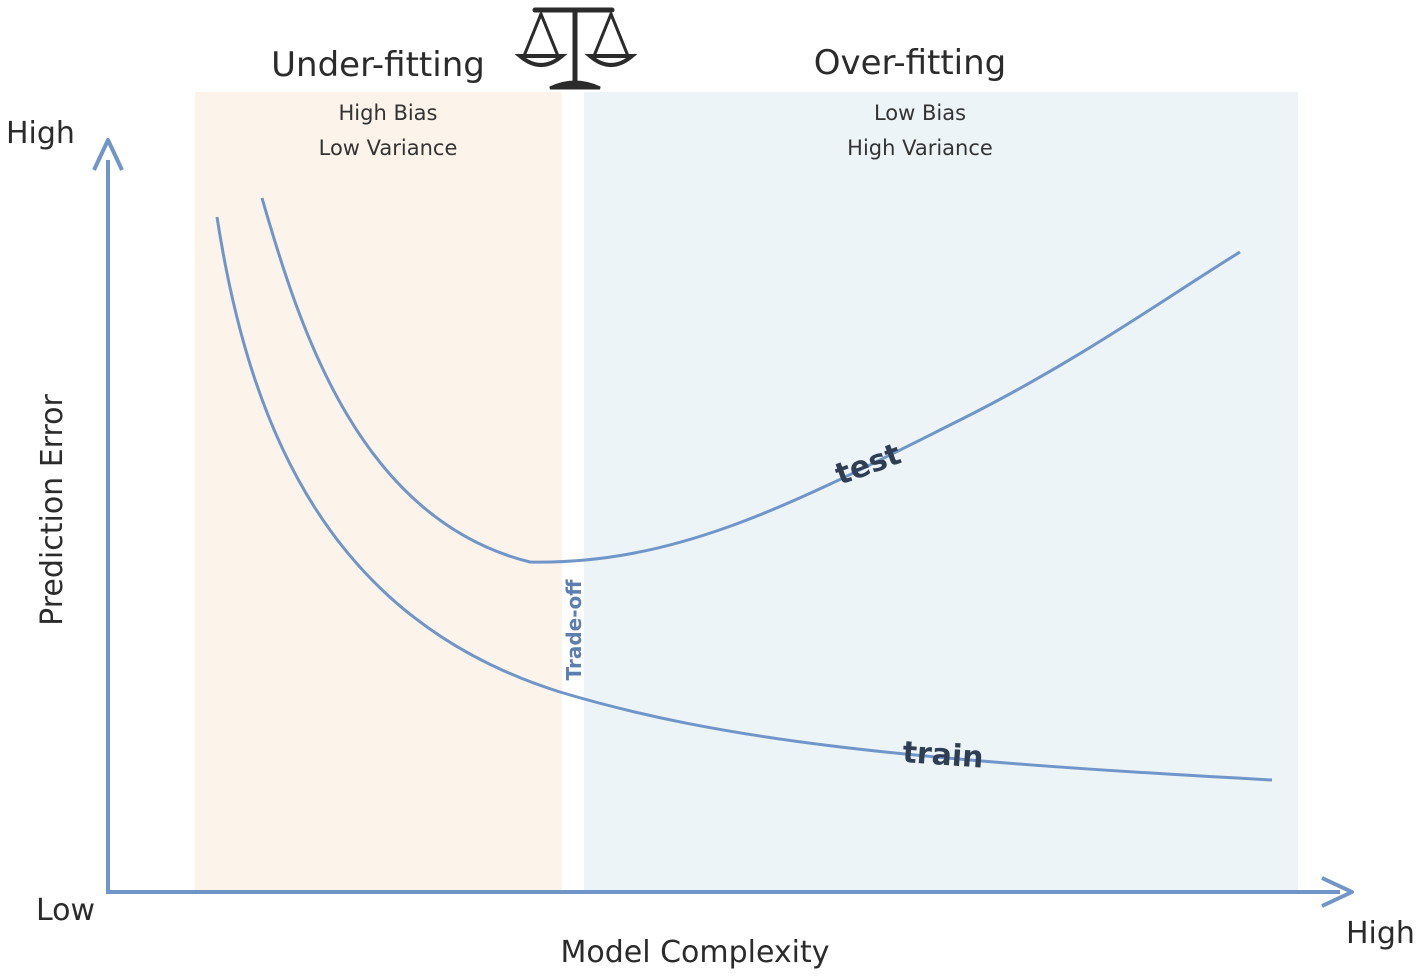  Describe the element at coordinates (65, 910) in the screenshot. I see `origin-low-label: Low` at that location.